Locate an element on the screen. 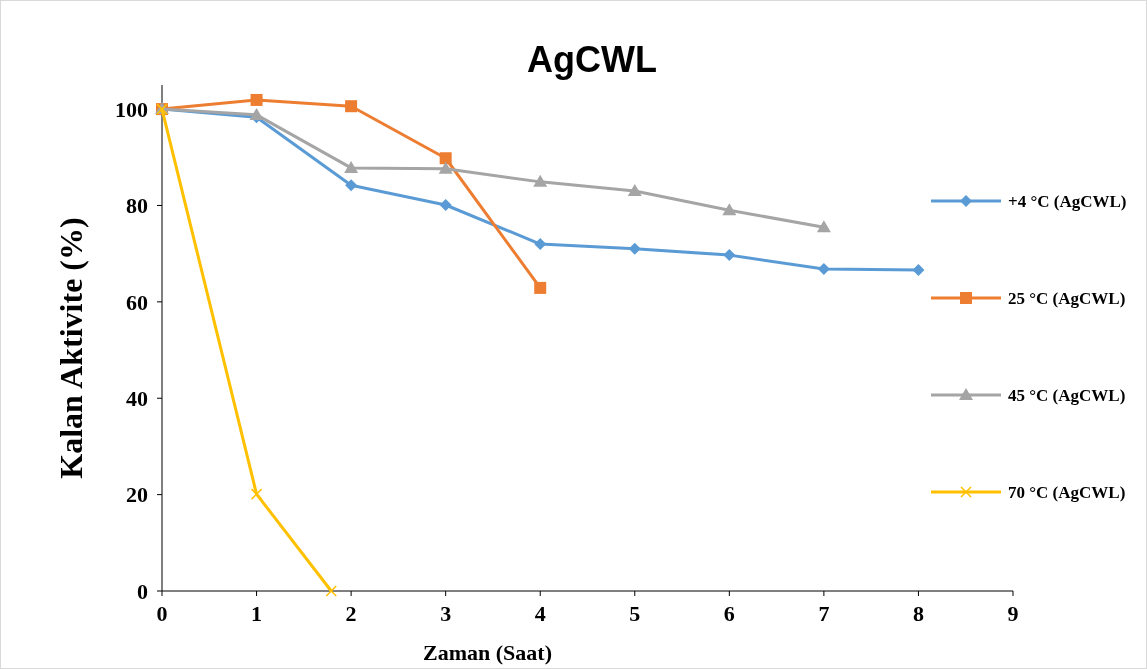  legend-label: +4 °C (AgCWL) is located at coordinates (1067, 201).